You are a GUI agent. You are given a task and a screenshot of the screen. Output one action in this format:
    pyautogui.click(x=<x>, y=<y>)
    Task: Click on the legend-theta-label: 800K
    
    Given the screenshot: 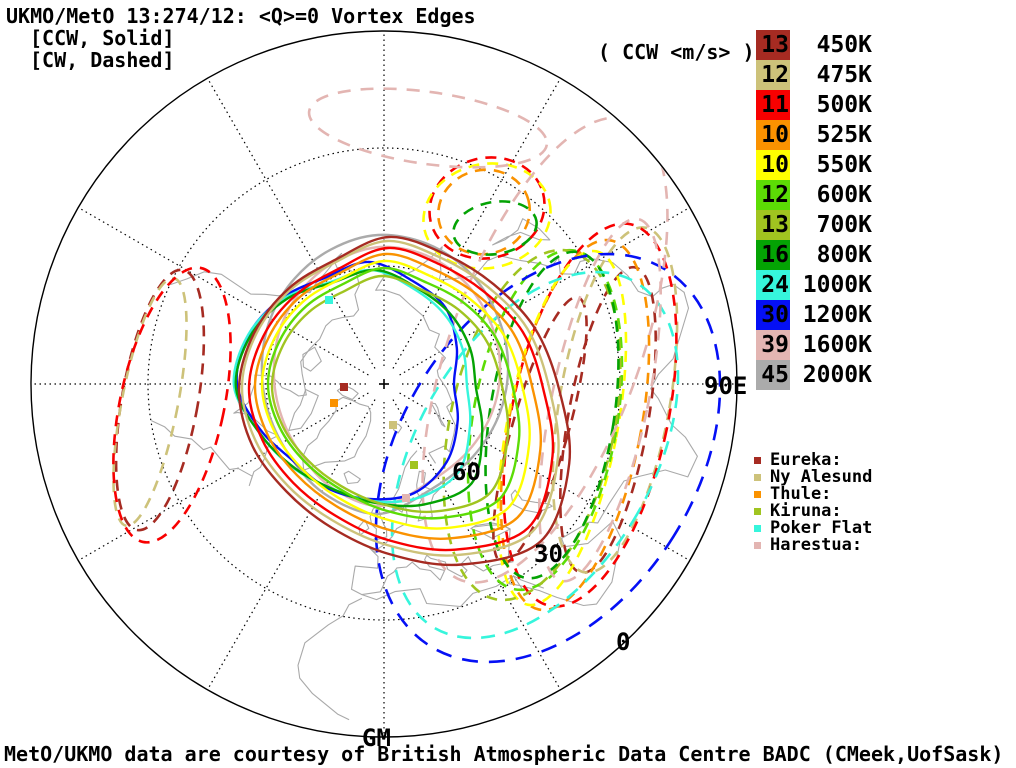 What is the action you would take?
    pyautogui.click(x=844, y=255)
    